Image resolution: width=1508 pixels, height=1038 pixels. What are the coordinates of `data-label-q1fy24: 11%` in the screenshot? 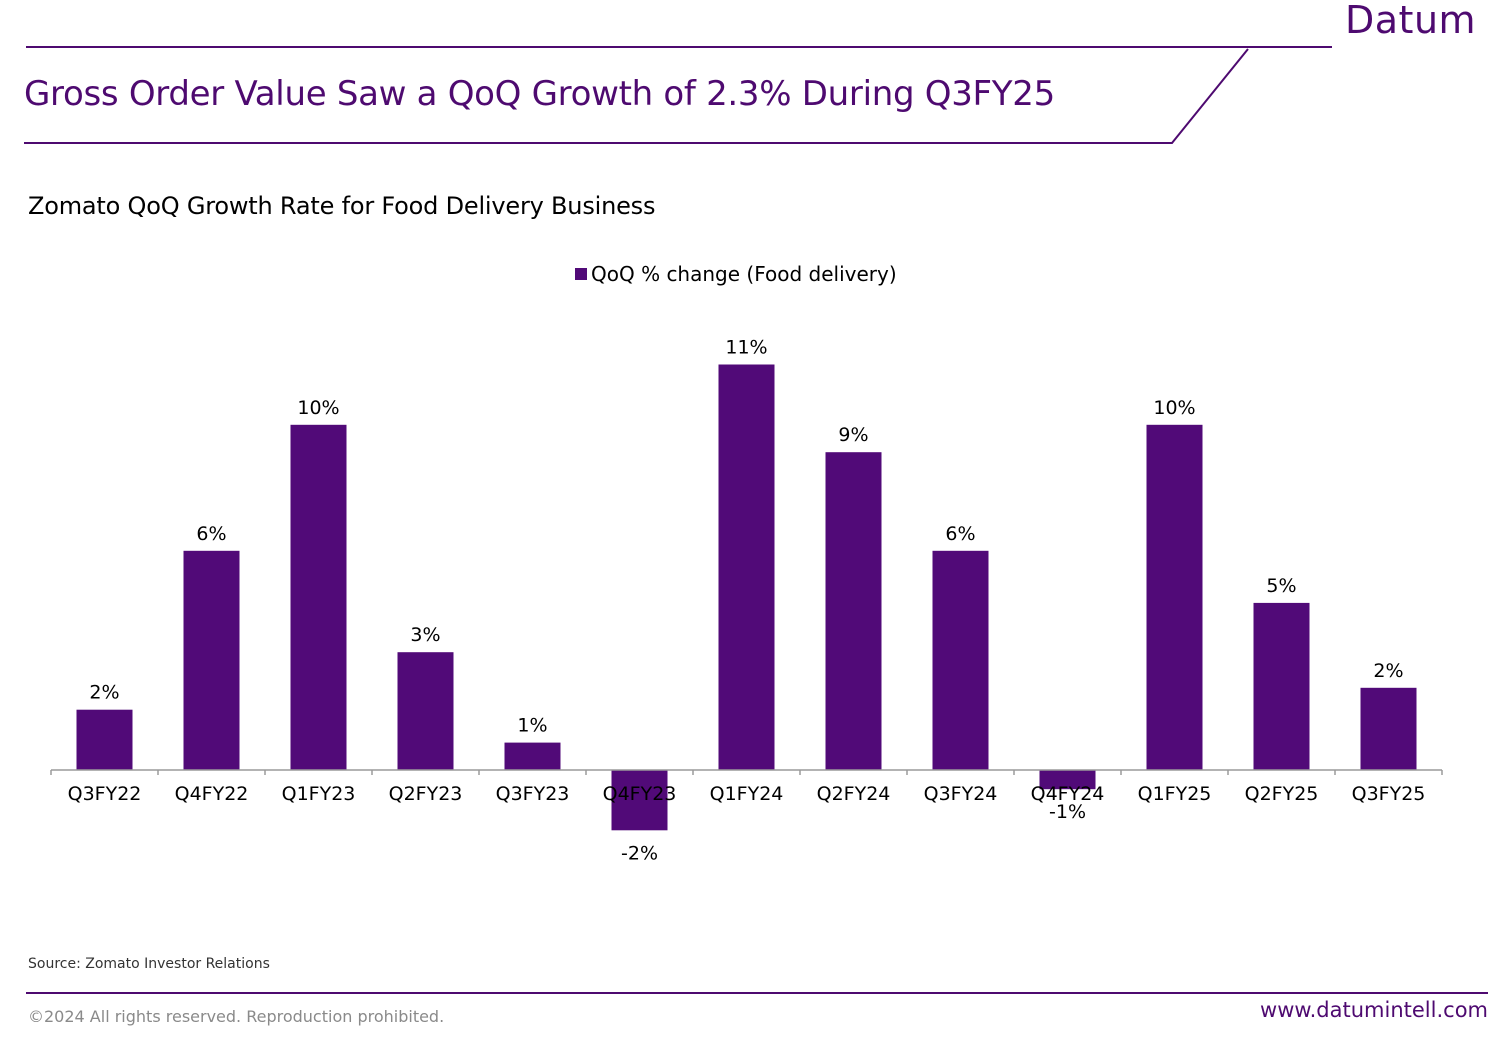 It's located at (746, 348).